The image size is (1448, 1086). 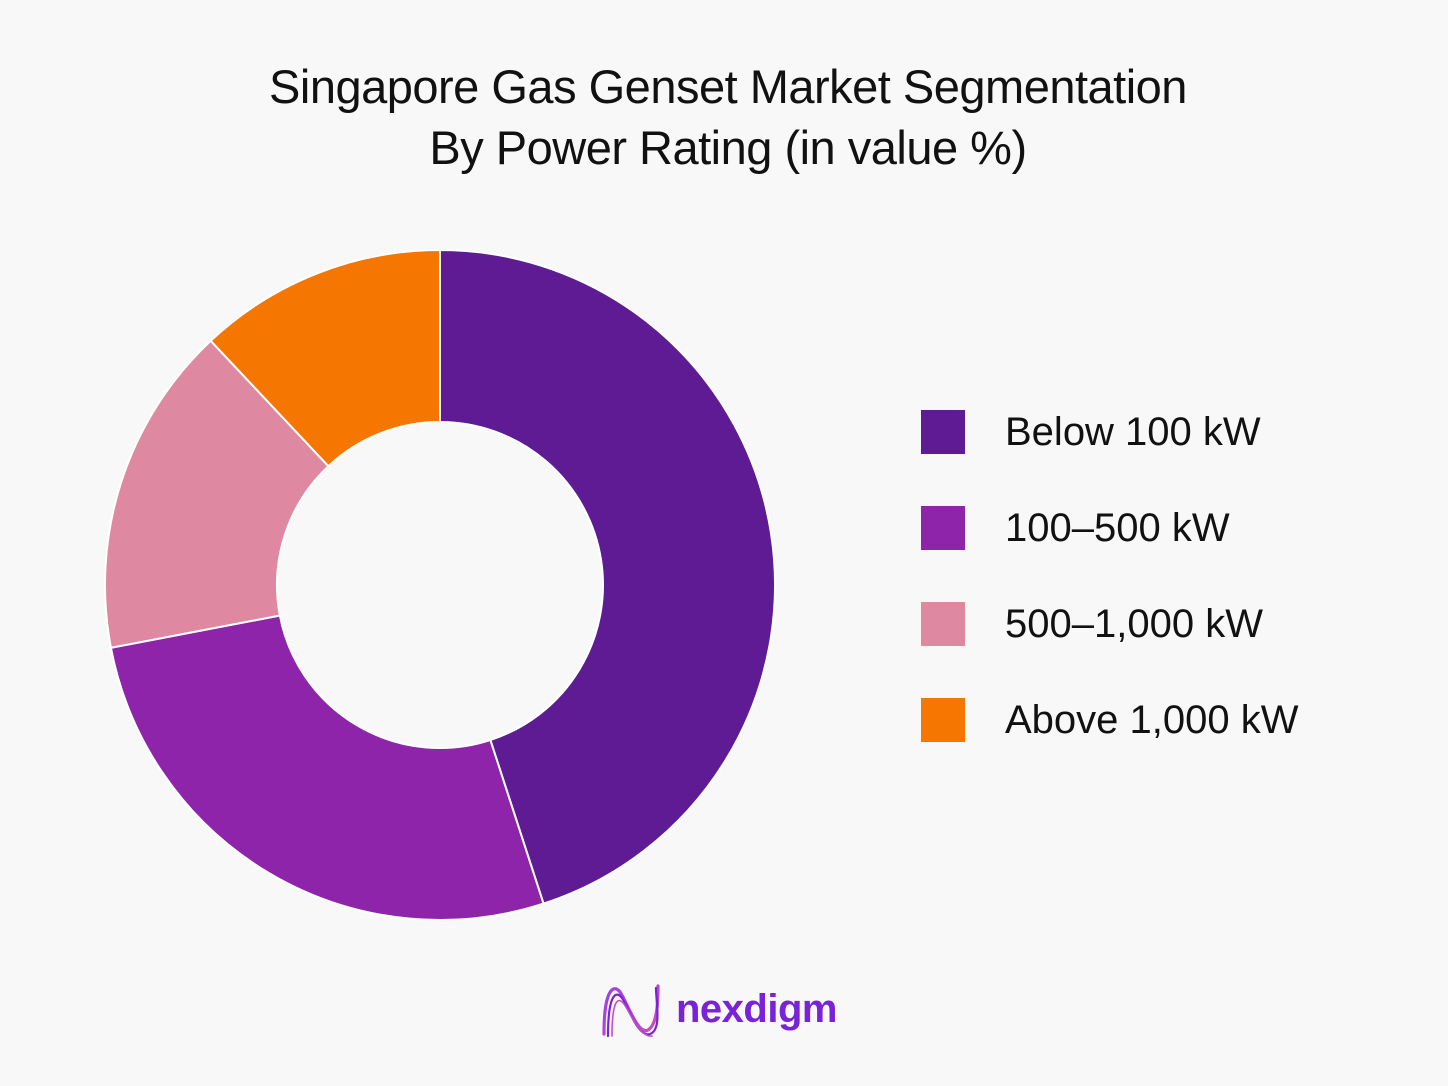 What do you see at coordinates (327, 767) in the screenshot?
I see `donut-slice-100-500-kw` at bounding box center [327, 767].